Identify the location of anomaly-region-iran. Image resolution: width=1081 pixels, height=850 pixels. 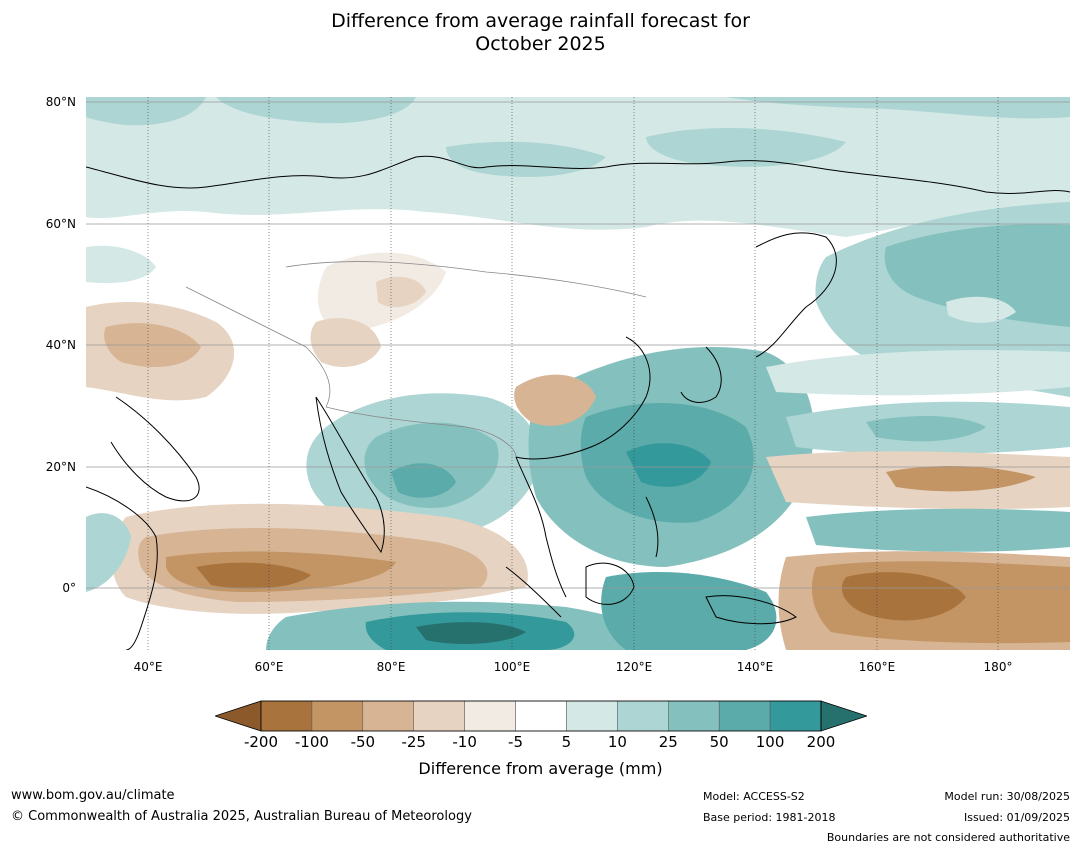
(345, 342).